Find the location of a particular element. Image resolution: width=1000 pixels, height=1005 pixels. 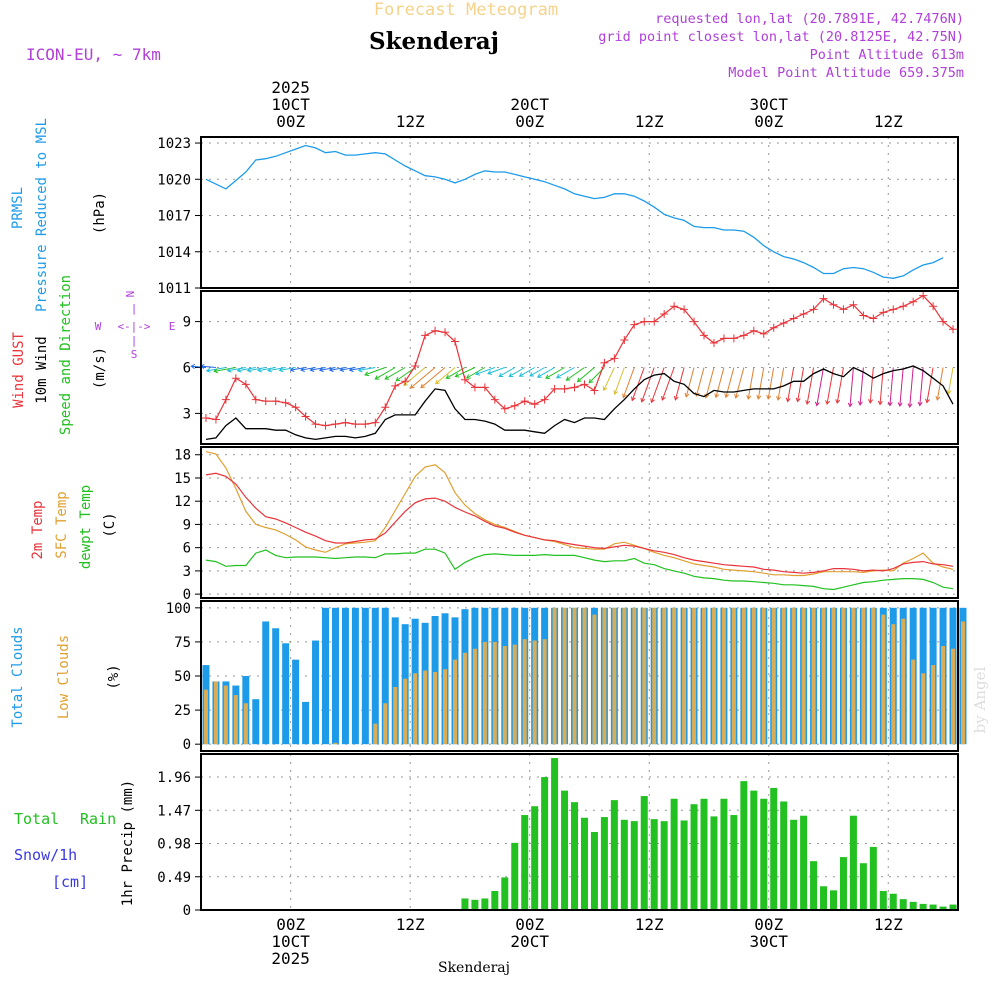

precip-unit: 1hr Precip (mm) is located at coordinates (128, 843).